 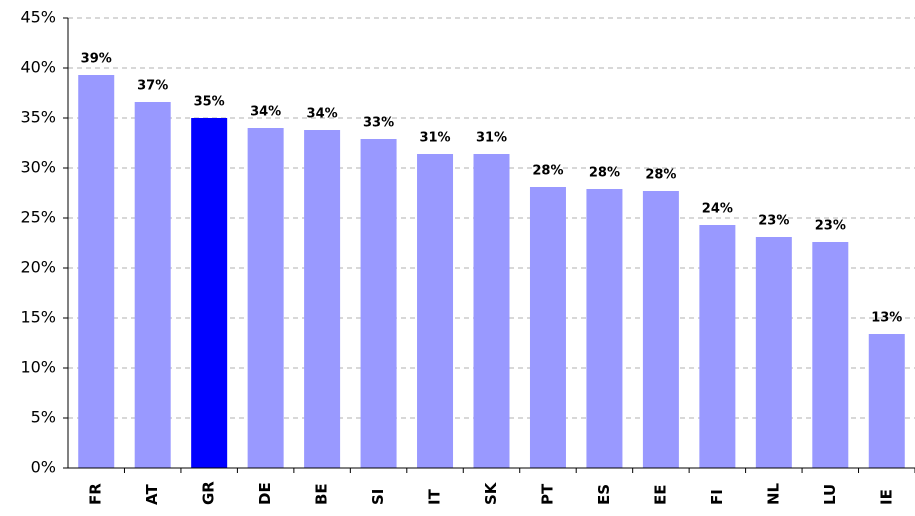 What do you see at coordinates (830, 494) in the screenshot?
I see `x-tick-label: LU` at bounding box center [830, 494].